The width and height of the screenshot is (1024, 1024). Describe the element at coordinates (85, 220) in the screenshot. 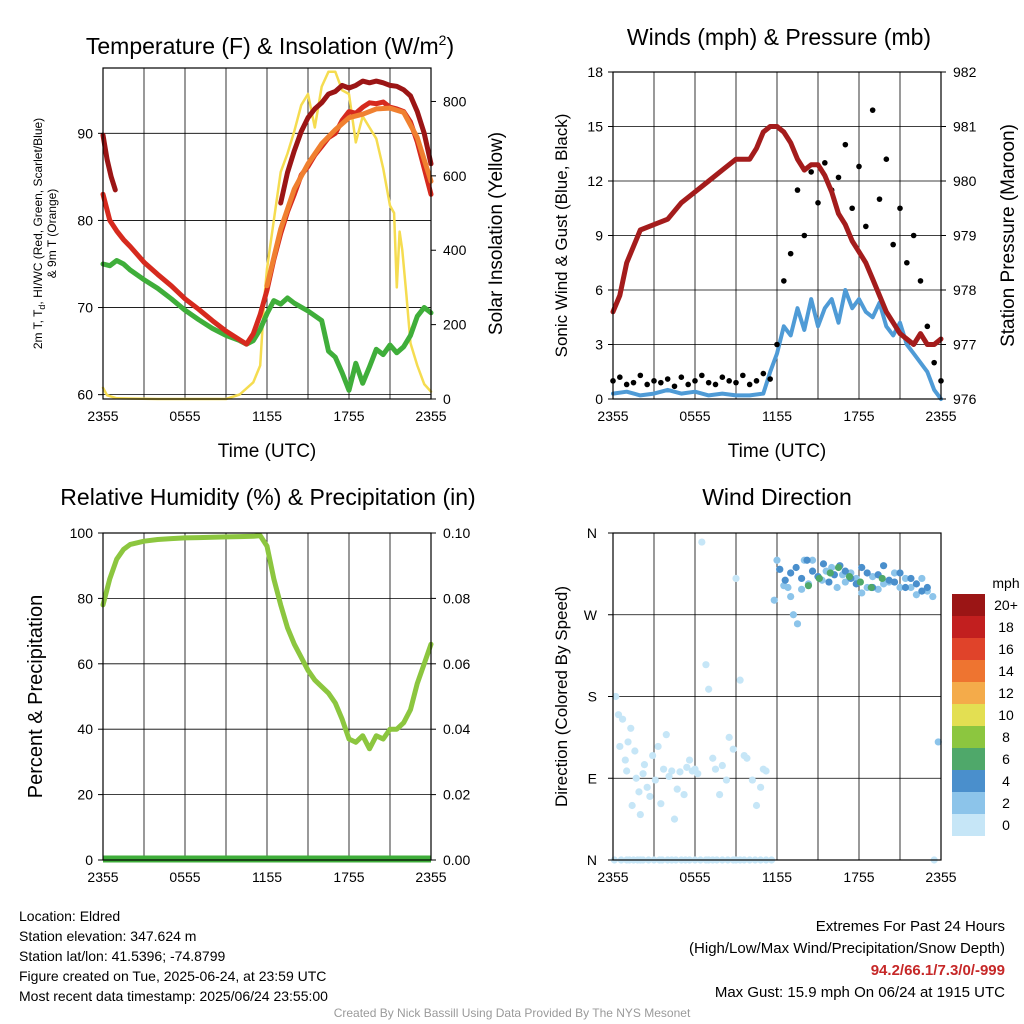

I see `y-tick-label: 80` at that location.